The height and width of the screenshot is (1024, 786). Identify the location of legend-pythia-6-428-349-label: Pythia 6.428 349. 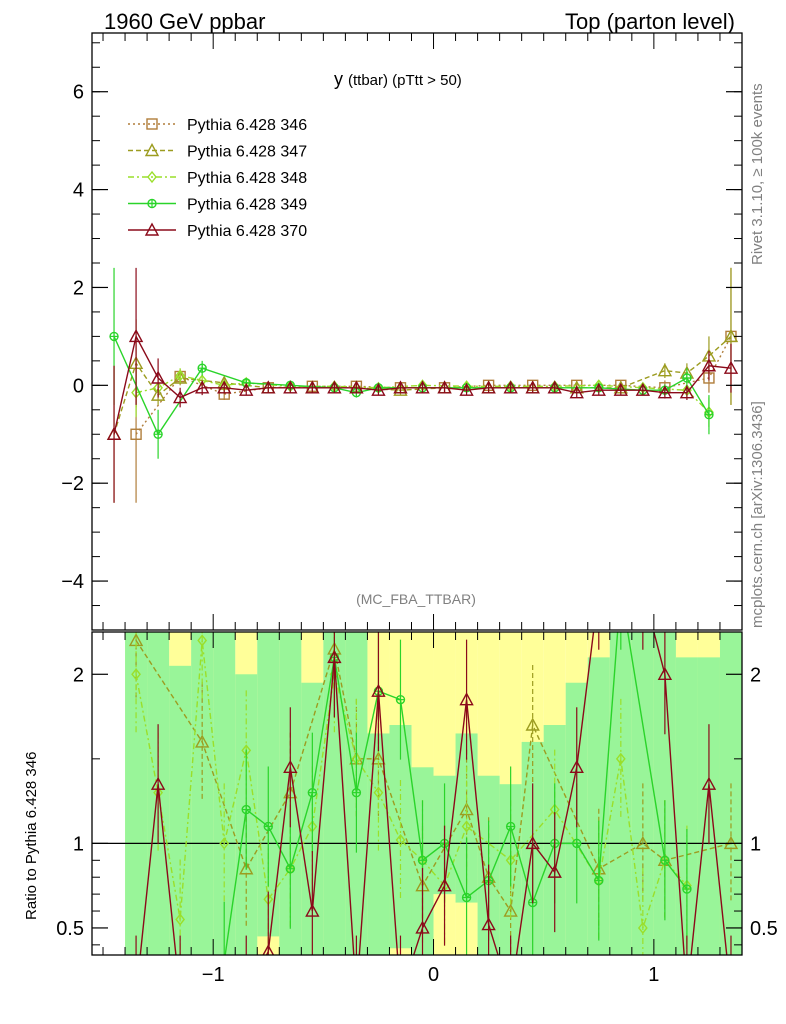
(247, 205).